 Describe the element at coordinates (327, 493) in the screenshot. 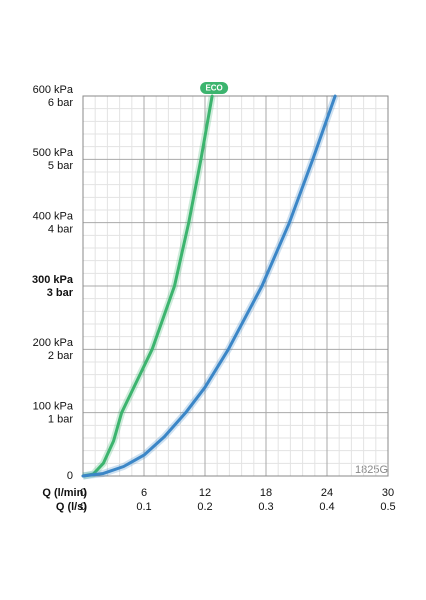

I see `x-tick-label: 24` at that location.